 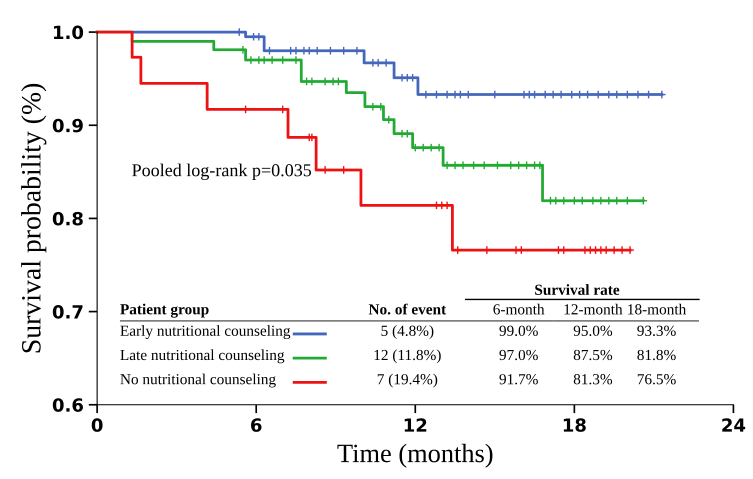 What do you see at coordinates (222, 172) in the screenshot?
I see `annotation: Pooled log-rank p=0.035` at bounding box center [222, 172].